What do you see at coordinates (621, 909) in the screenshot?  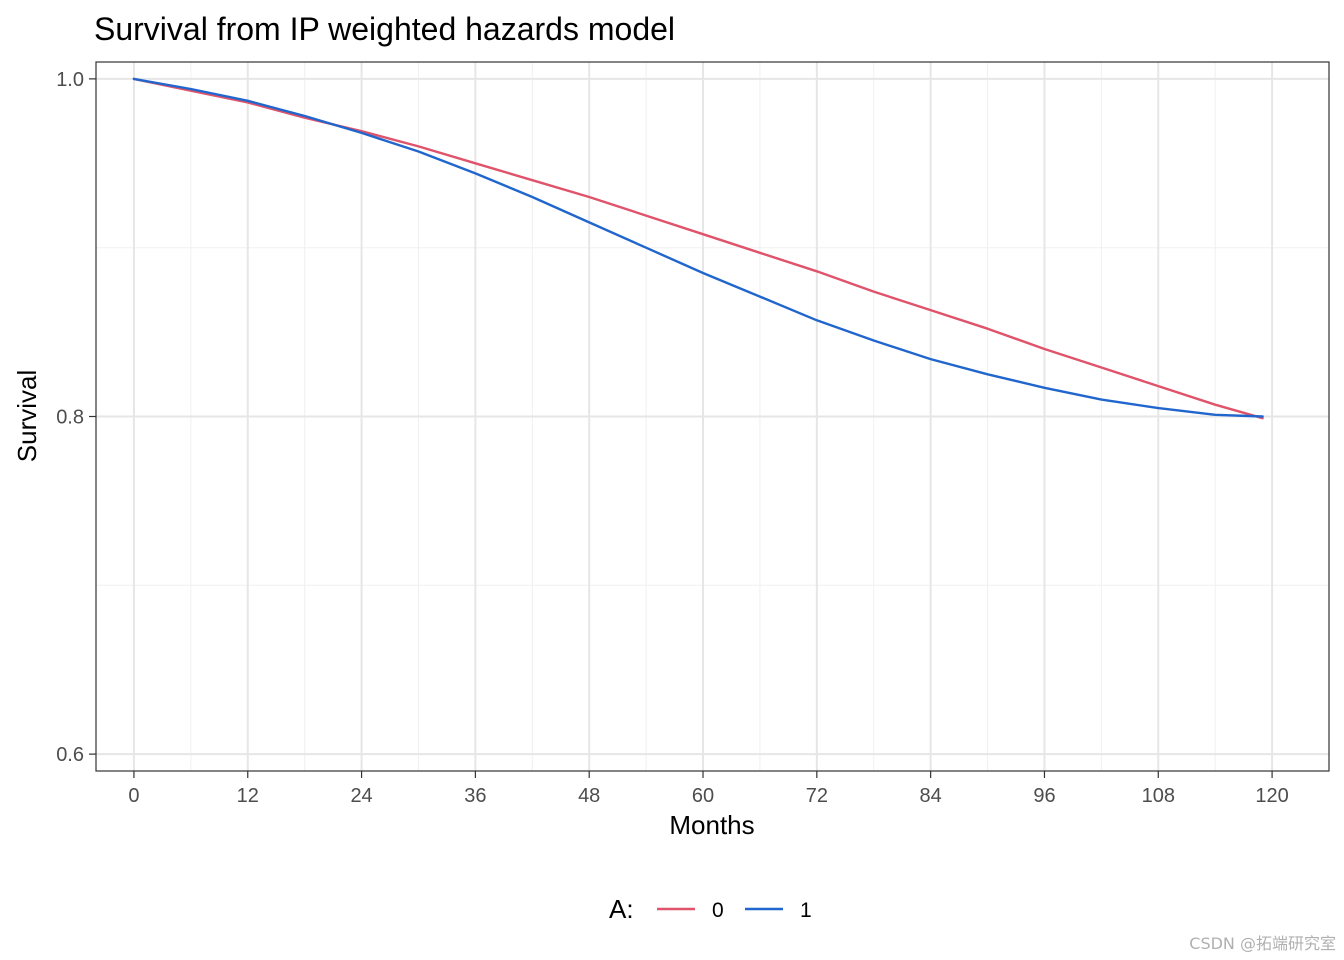 I see `legend-title: A:` at bounding box center [621, 909].